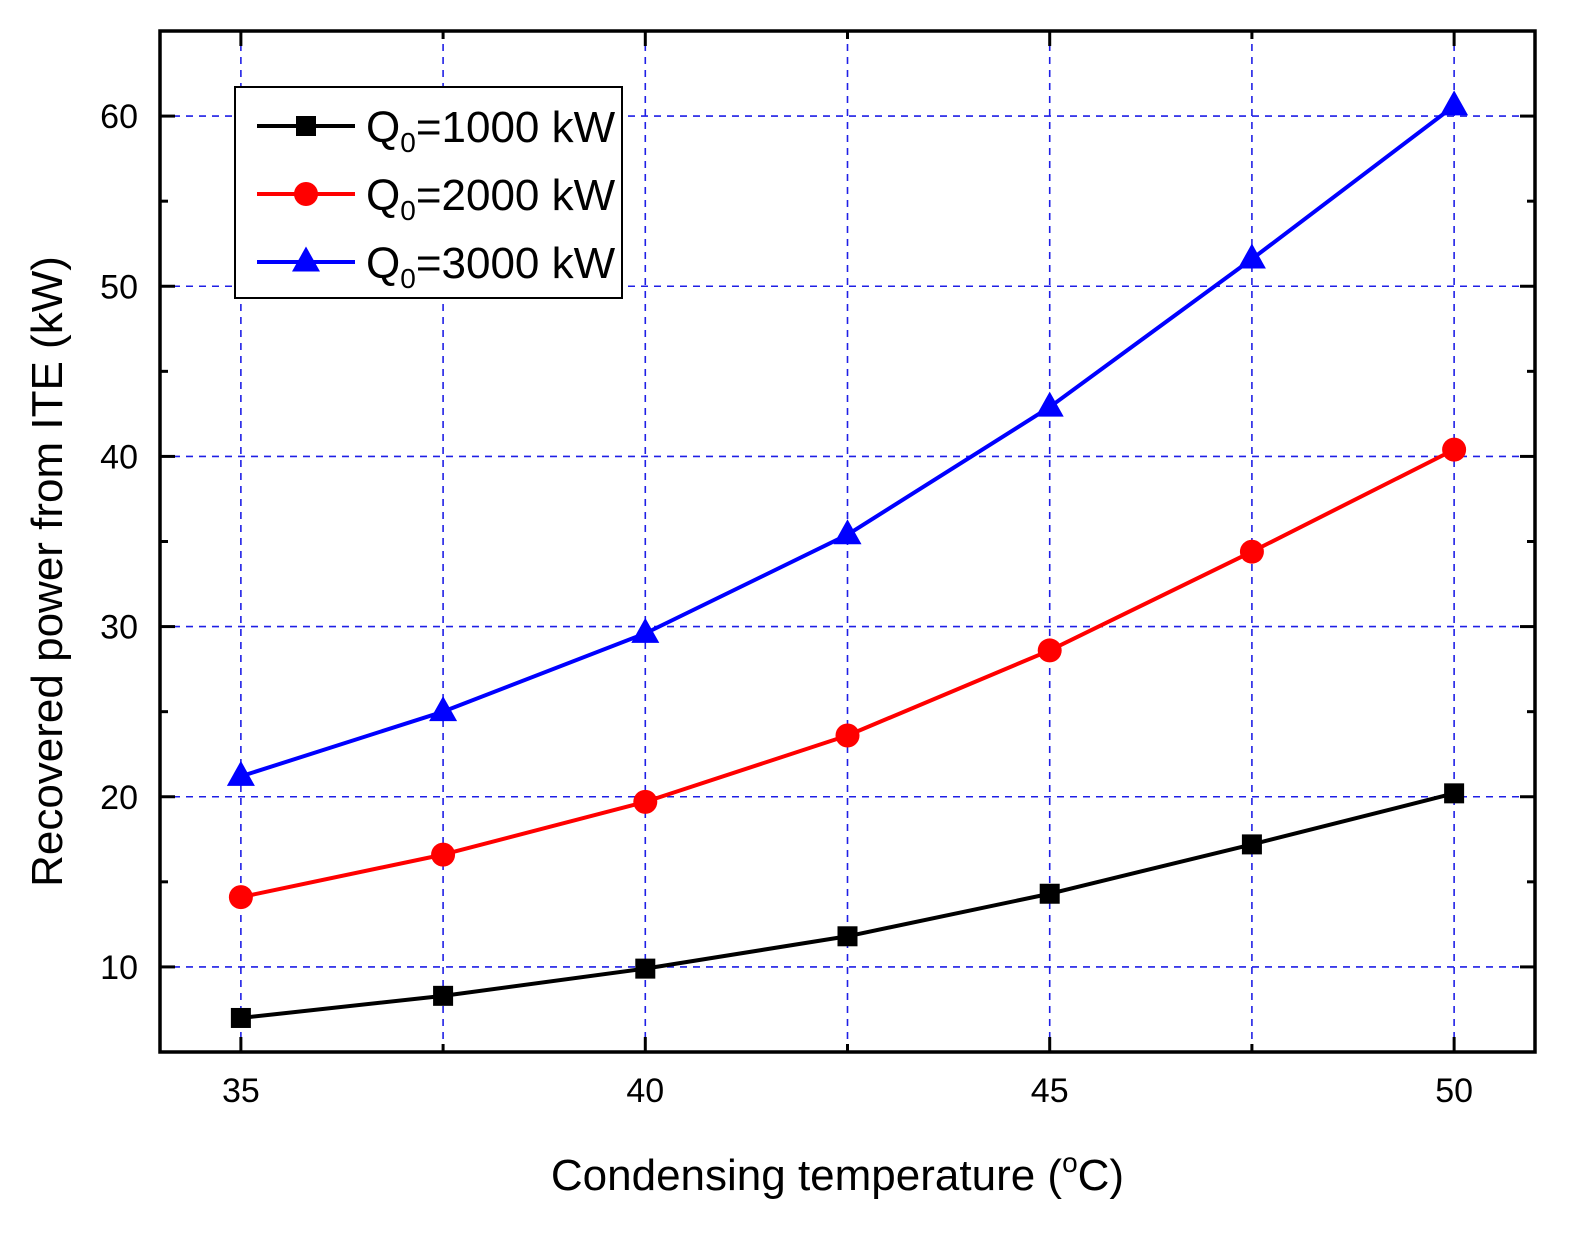 The height and width of the screenshot is (1240, 1581). Describe the element at coordinates (47, 571) in the screenshot. I see `y-axis-title: Recovered power from ITE (kW)` at that location.